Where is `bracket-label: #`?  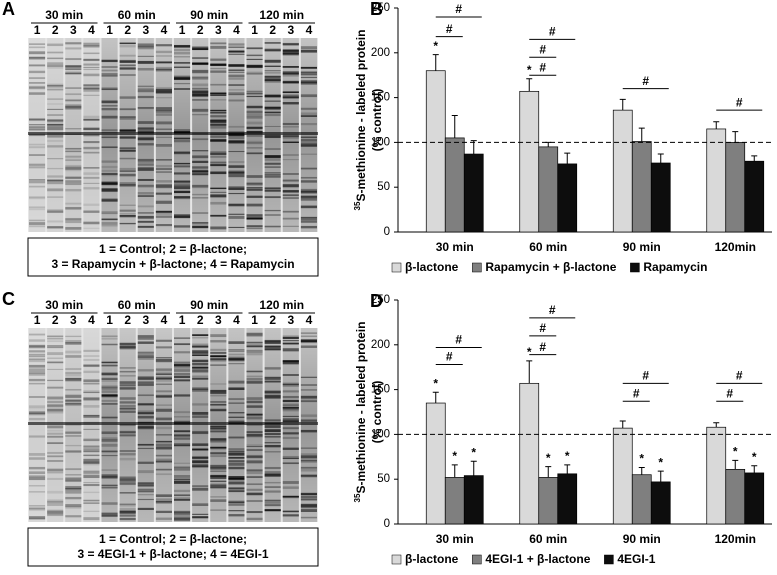 bracket-label: # is located at coordinates (636, 393).